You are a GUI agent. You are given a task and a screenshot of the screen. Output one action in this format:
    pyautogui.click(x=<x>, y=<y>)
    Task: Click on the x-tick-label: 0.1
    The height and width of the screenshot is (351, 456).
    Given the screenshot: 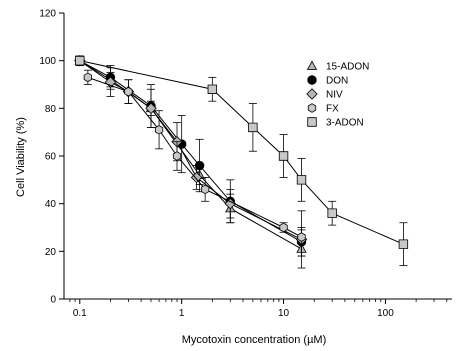 What is the action you would take?
    pyautogui.click(x=80, y=313)
    